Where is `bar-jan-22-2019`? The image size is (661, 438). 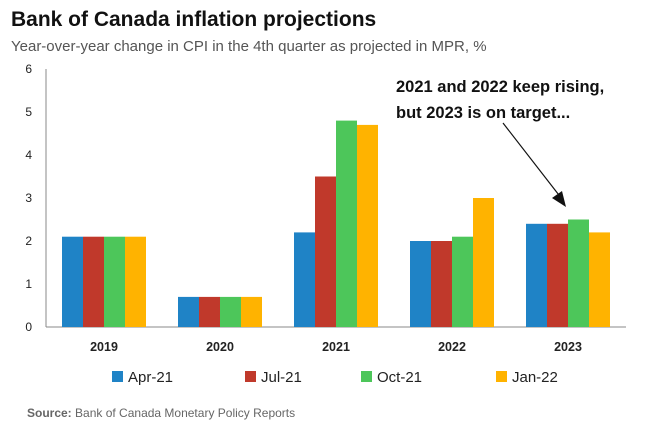
bar-jan-22-2019 is located at coordinates (135, 281).